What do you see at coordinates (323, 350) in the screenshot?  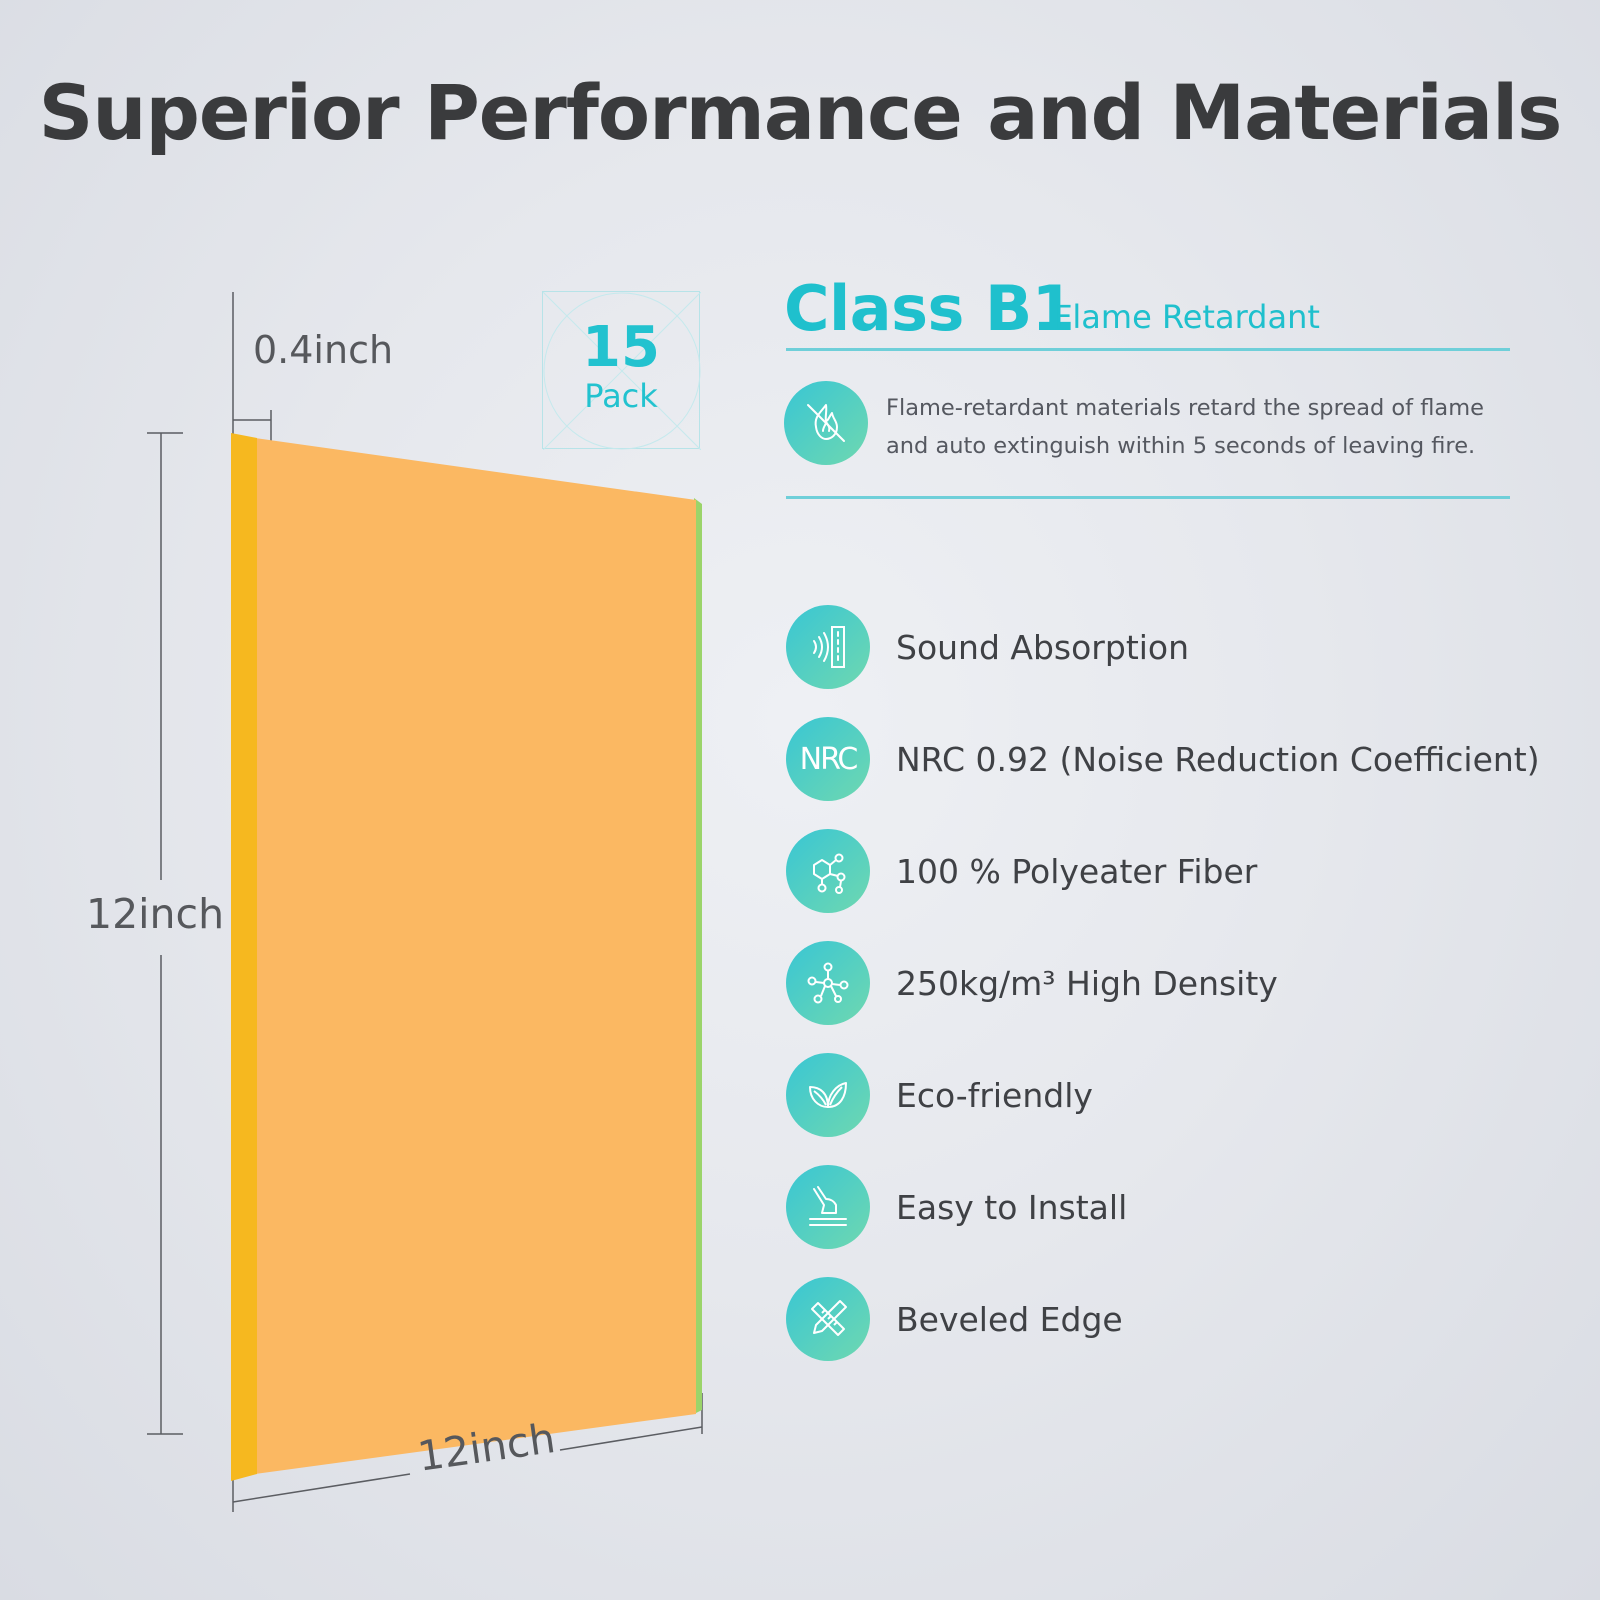 I see `thickness-label: 0.4inch` at bounding box center [323, 350].